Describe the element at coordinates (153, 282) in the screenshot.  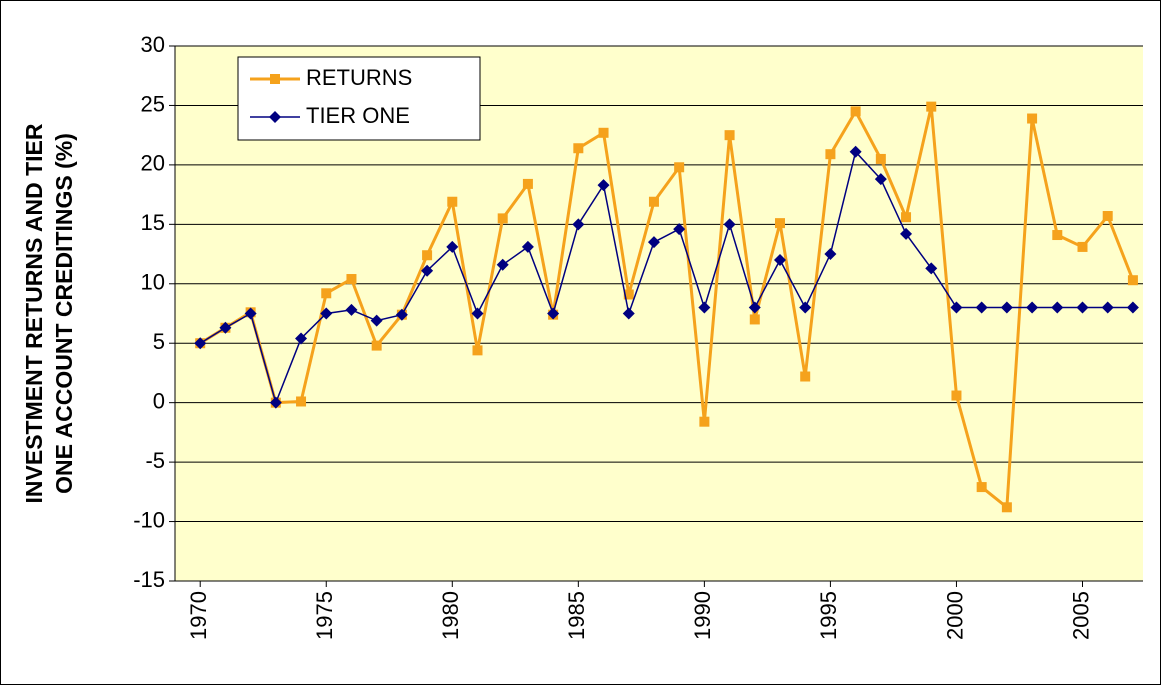
I see `y-tick-label: 10` at that location.